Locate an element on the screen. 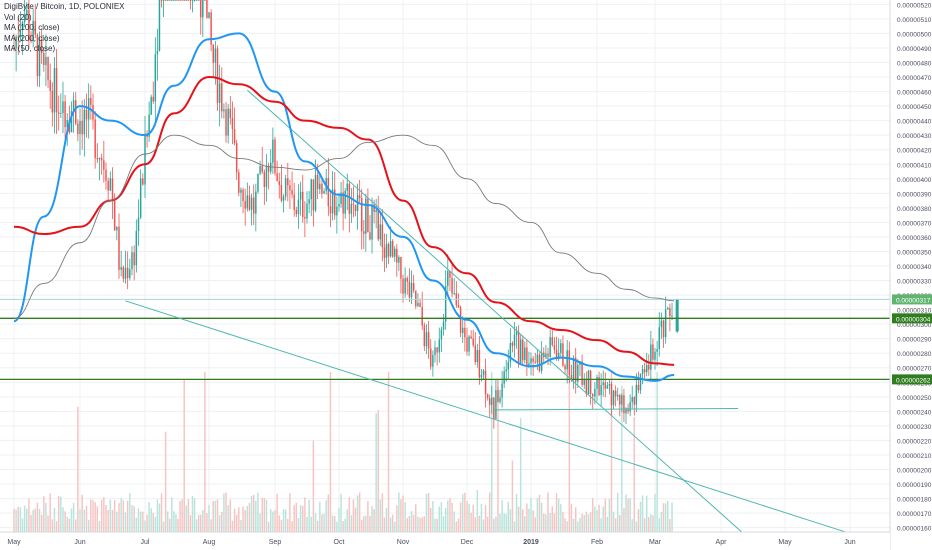  svg-text: 0.00000304 is located at coordinates (913, 319).